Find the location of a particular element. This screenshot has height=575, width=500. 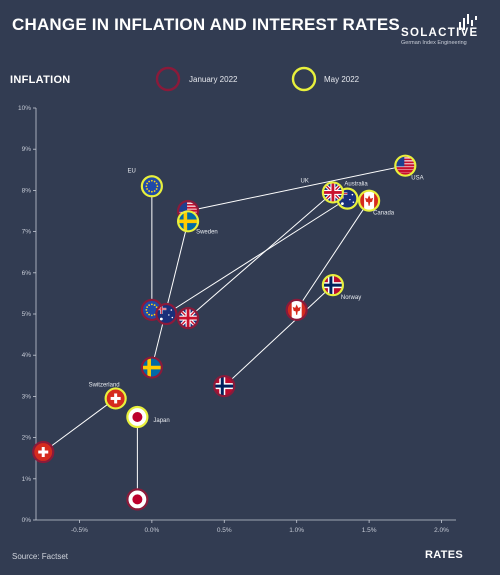

y-tick-label: 10% is located at coordinates (24, 108).